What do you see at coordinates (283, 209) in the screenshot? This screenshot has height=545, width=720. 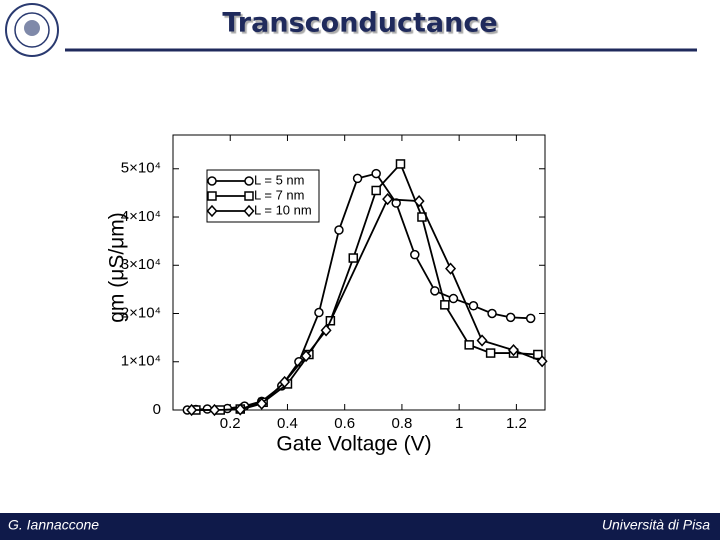 I see `legend-label: L = 10 nm` at bounding box center [283, 209].